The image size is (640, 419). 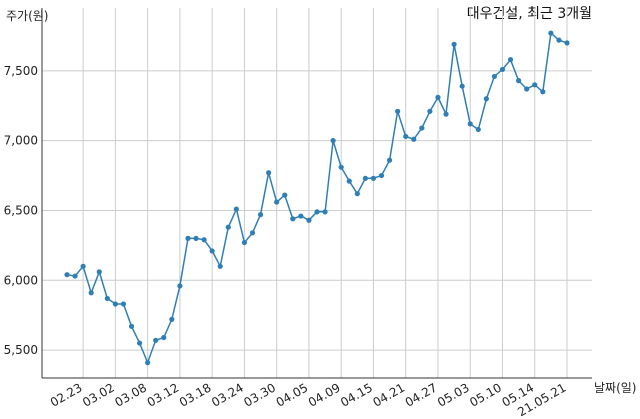 I want to click on x-tick-label: 04.15, so click(x=356, y=394).